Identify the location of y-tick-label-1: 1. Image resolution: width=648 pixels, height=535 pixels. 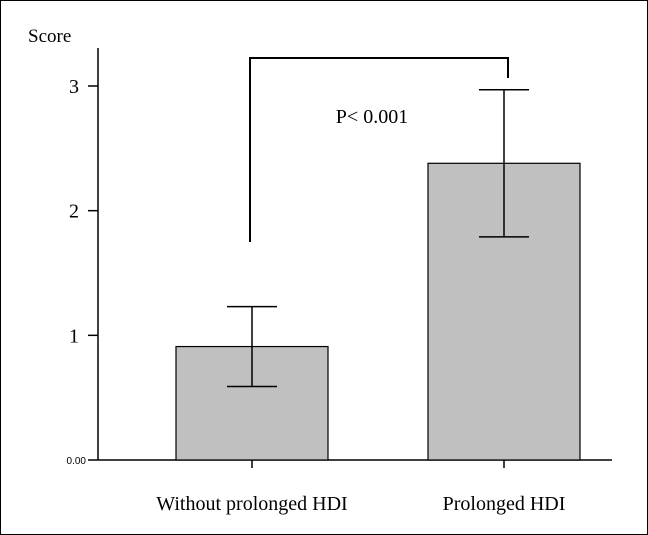
(74, 336).